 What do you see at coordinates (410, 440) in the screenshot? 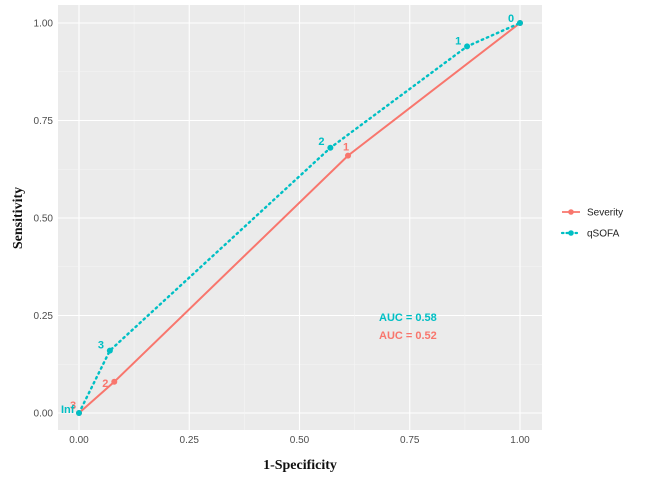
I see `x-tick-label: 0.75` at bounding box center [410, 440].